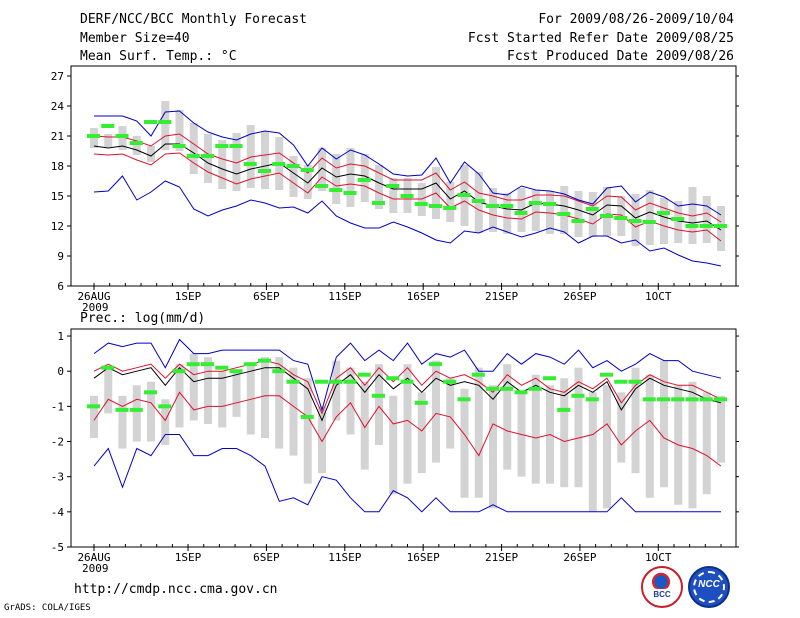  Describe the element at coordinates (658, 296) in the screenshot. I see `temp-x-tick-label: 1OCT` at that location.